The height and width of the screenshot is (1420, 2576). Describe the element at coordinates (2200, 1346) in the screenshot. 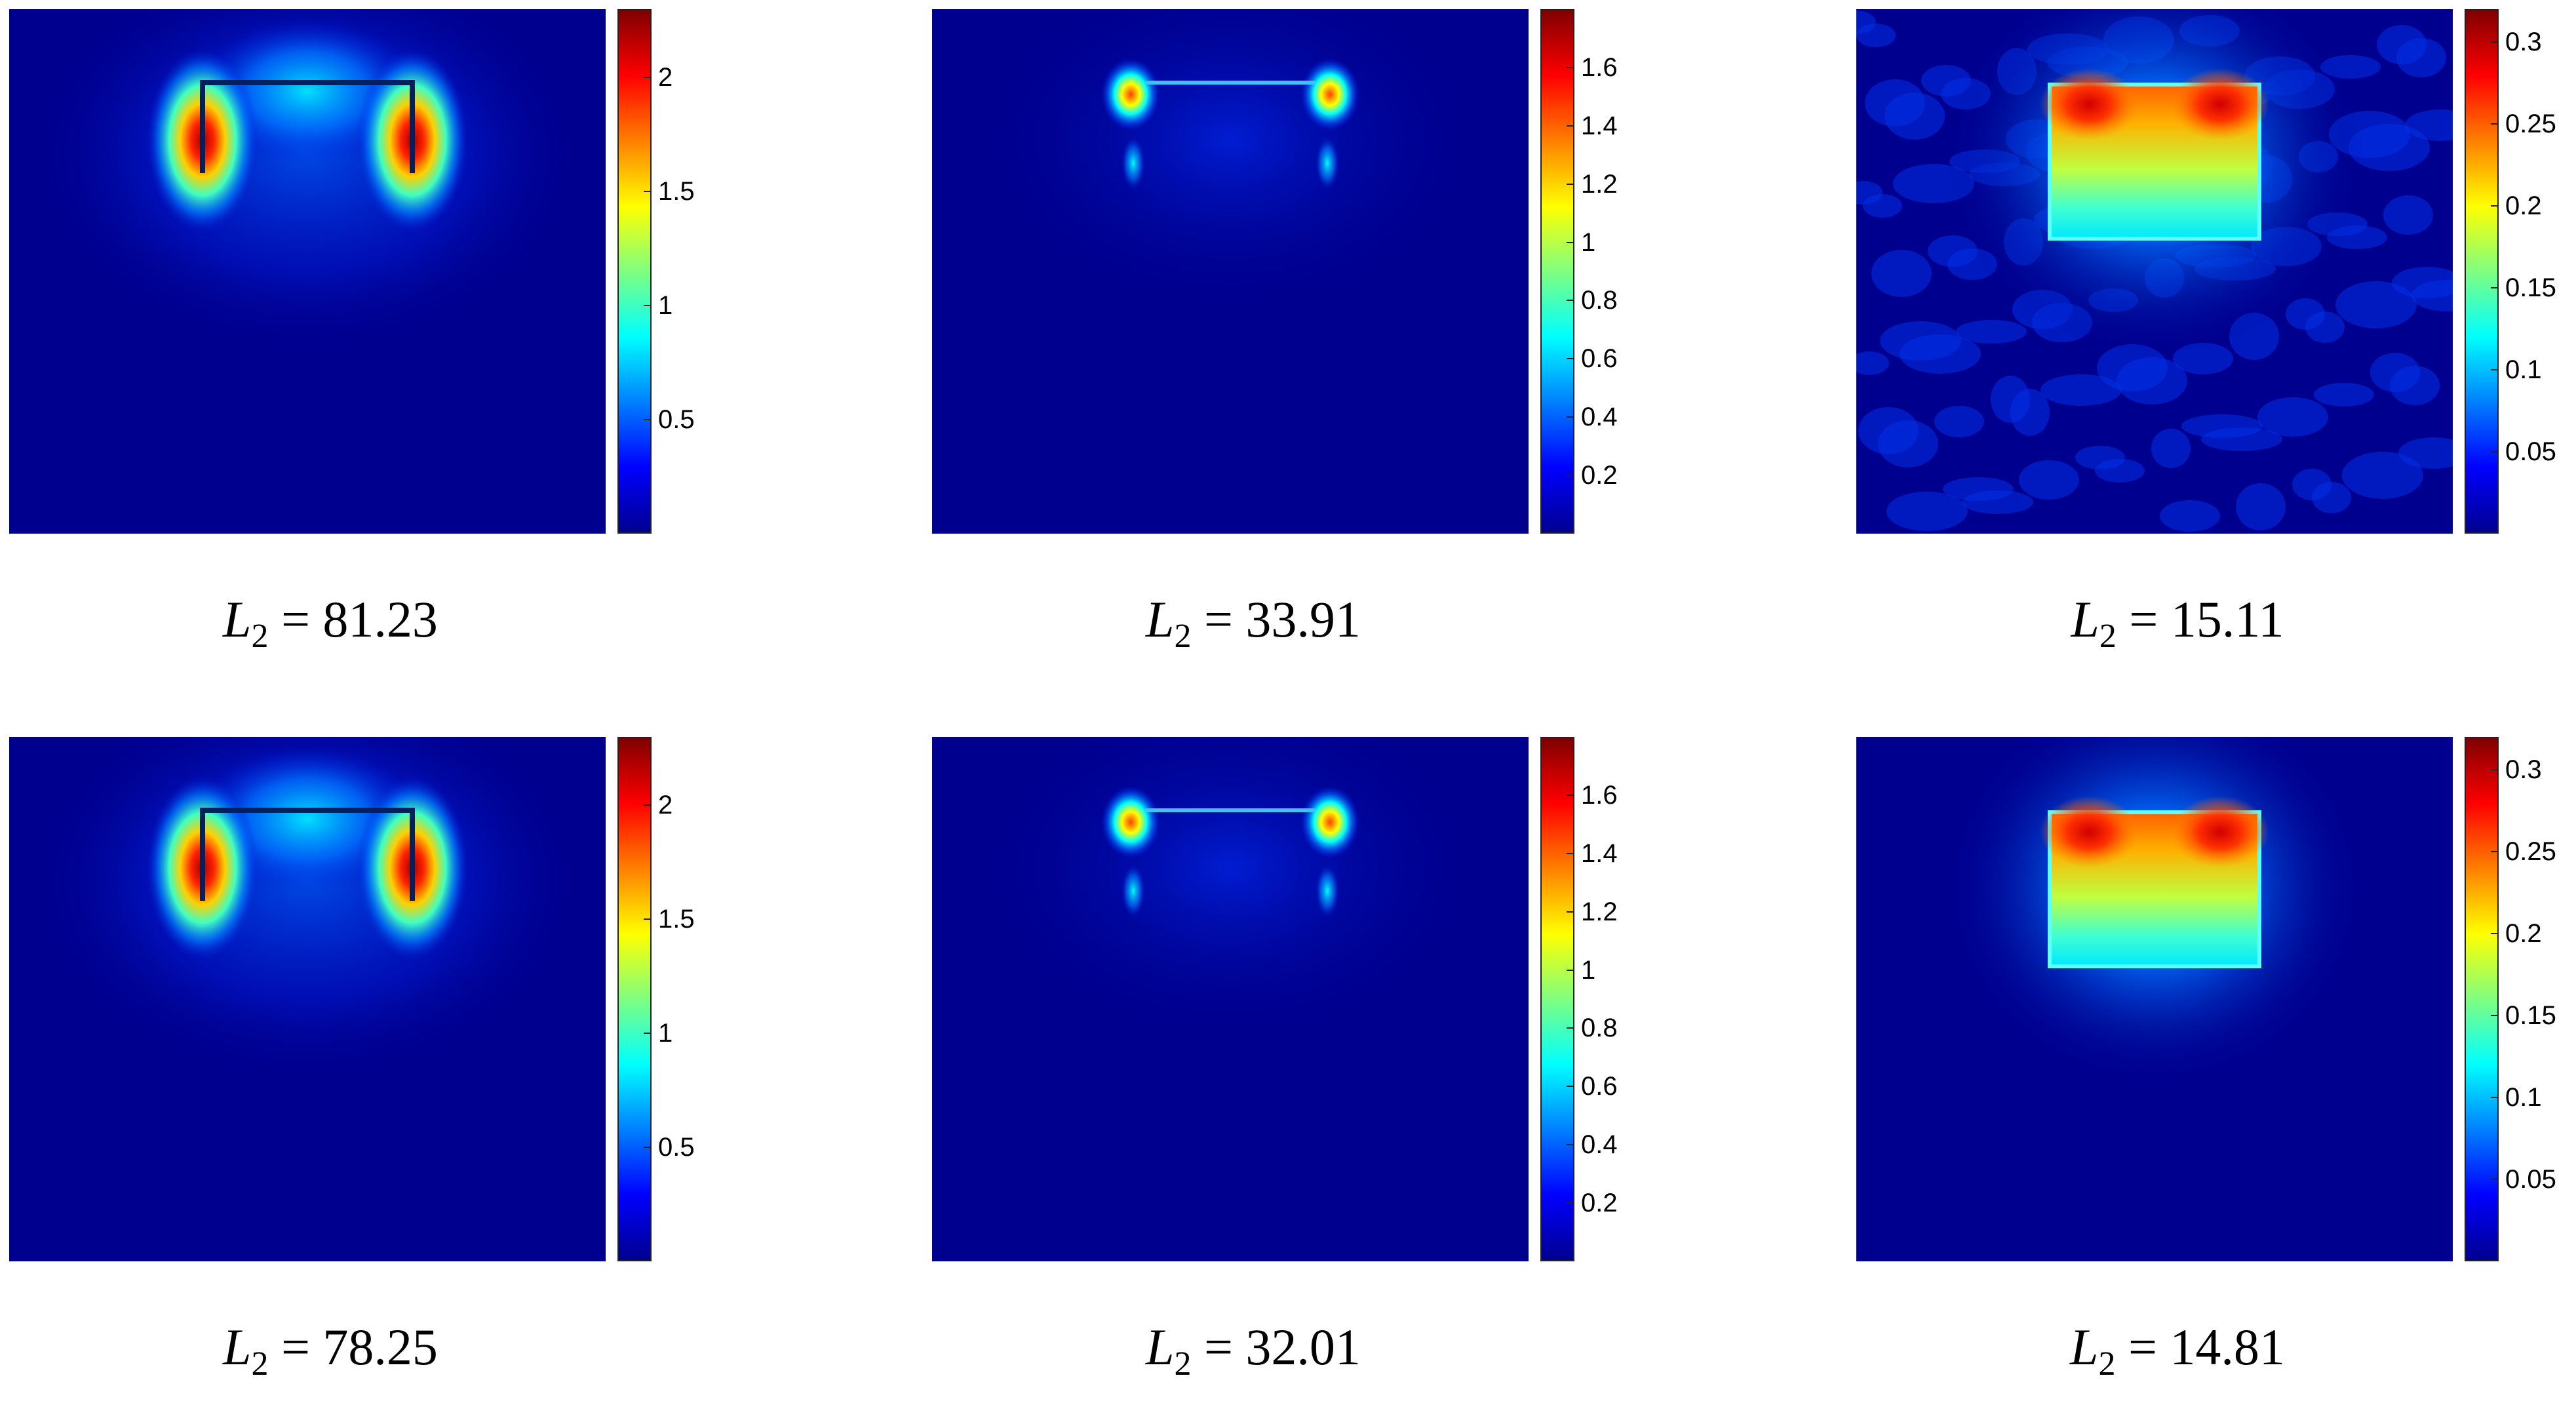

I see `caption-value: = 14.81` at that location.